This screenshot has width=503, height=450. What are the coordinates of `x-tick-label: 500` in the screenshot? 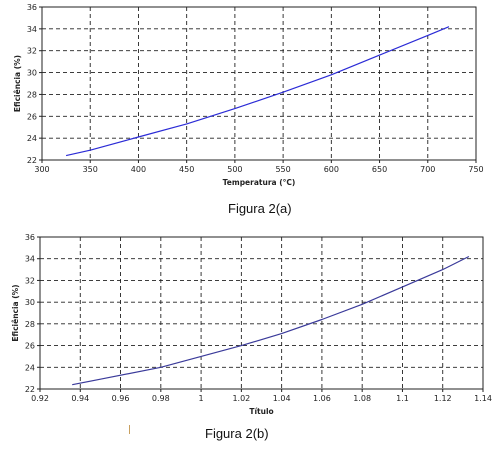 It's located at (234, 169).